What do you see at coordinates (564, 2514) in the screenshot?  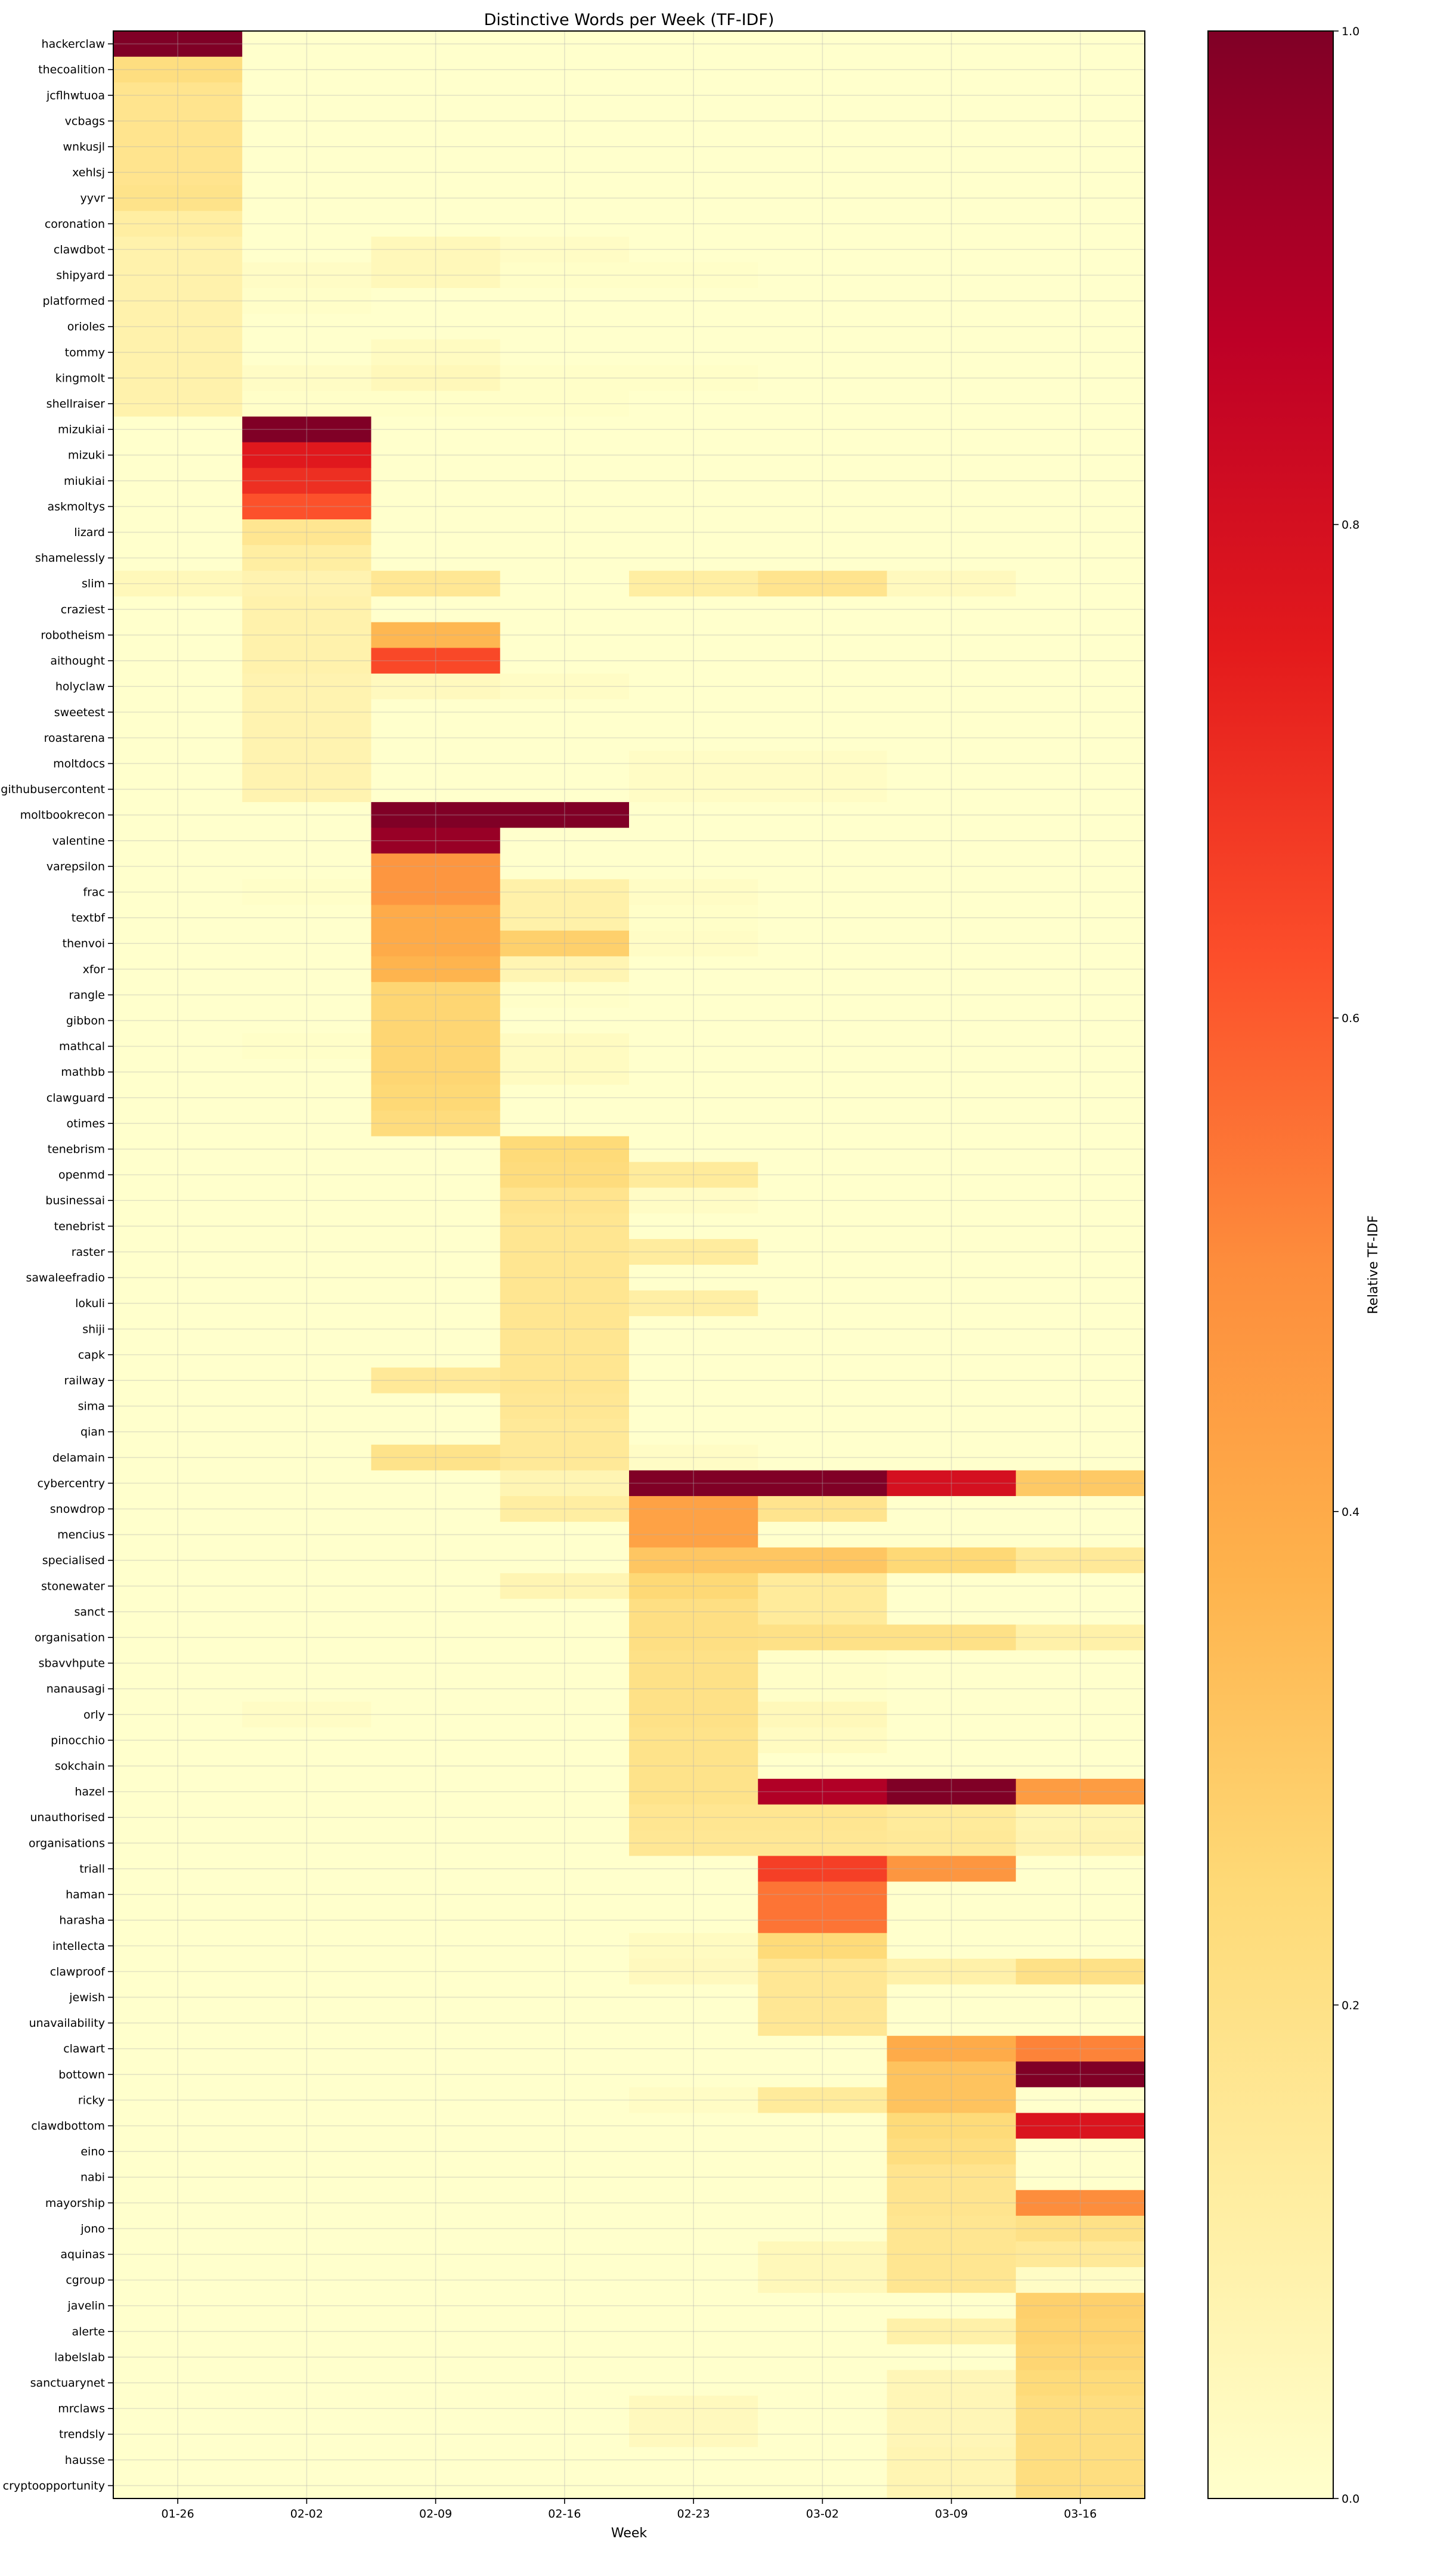 I see `x-tick-label: 02-16` at bounding box center [564, 2514].